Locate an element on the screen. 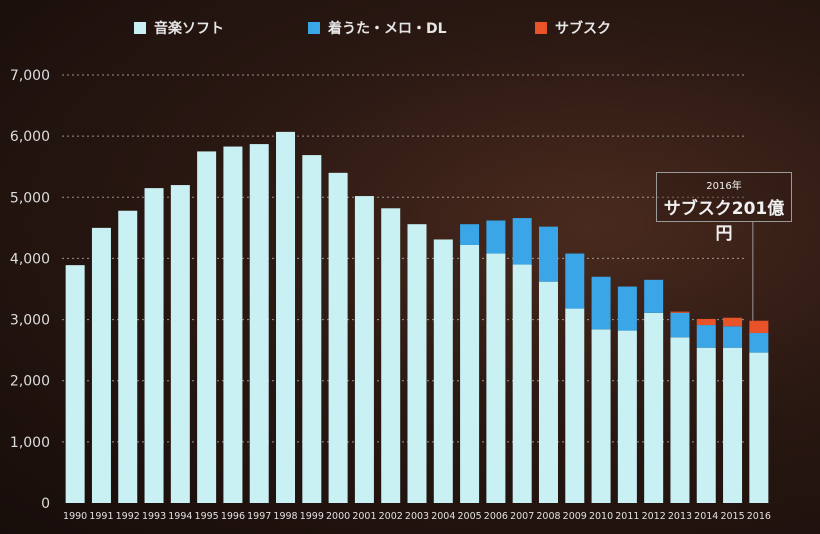  x-tick-label: 1990 is located at coordinates (75, 516).